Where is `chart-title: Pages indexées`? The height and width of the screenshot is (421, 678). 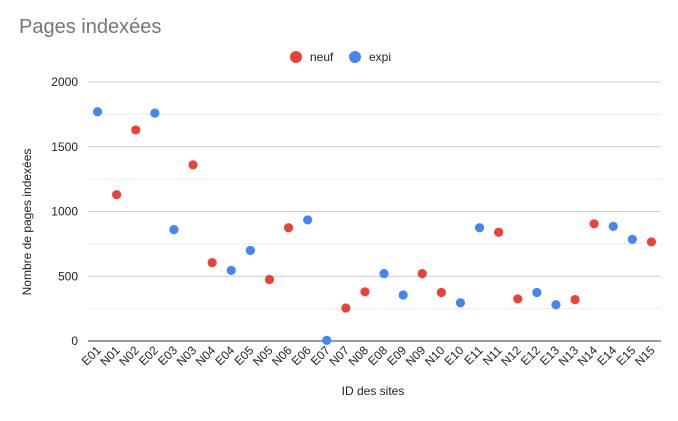
chart-title: Pages indexées is located at coordinates (90, 27).